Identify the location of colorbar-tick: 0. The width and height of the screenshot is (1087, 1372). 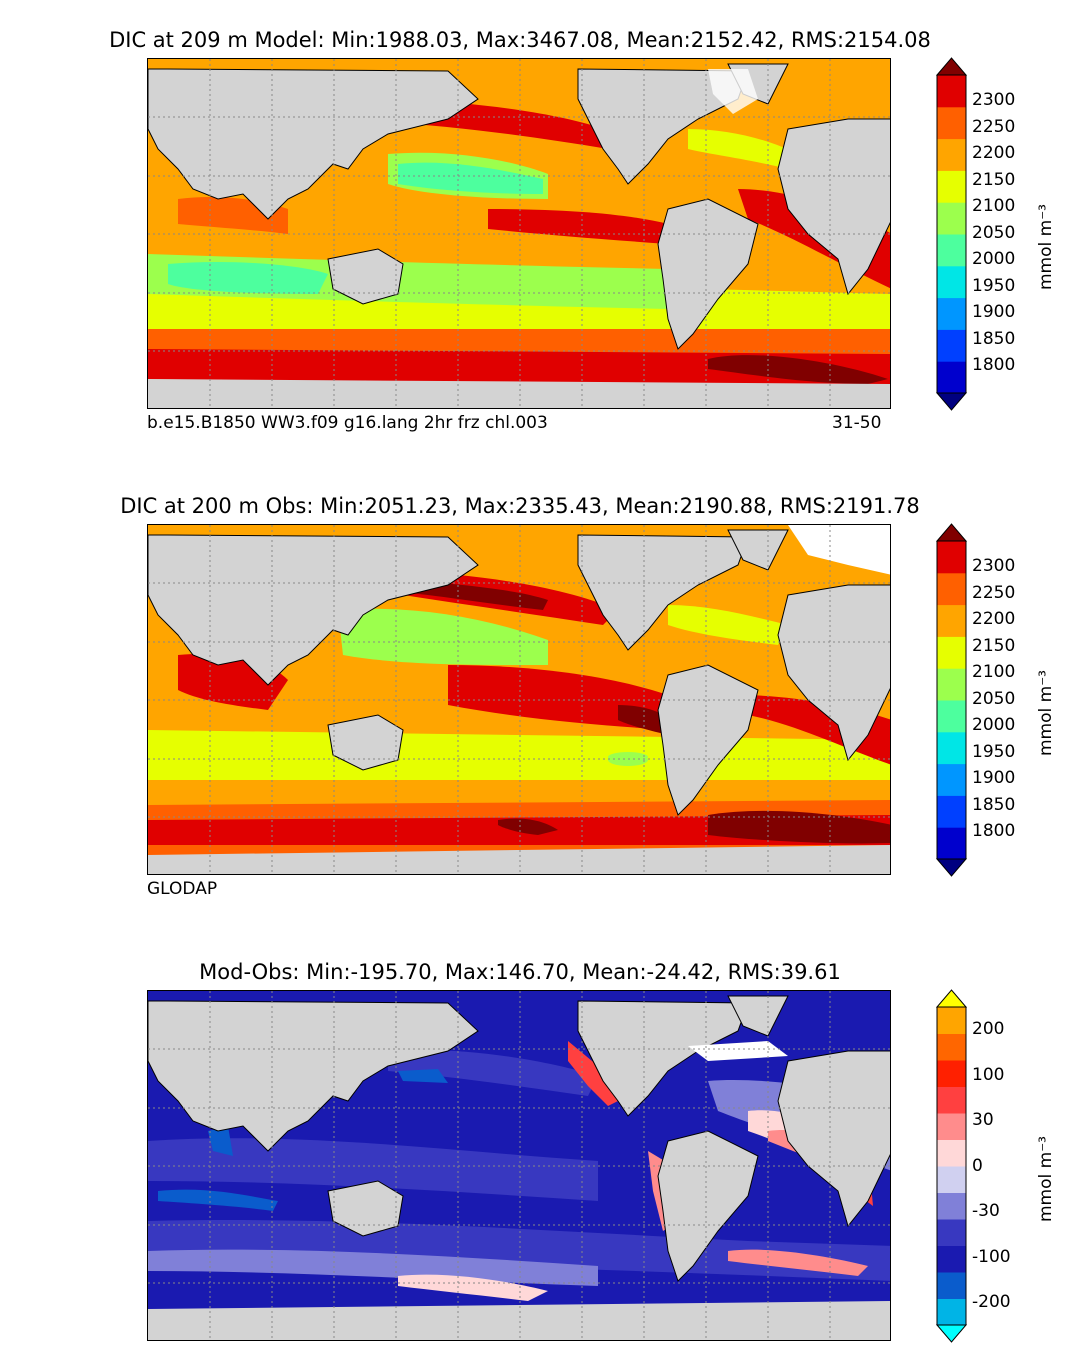
(977, 1166).